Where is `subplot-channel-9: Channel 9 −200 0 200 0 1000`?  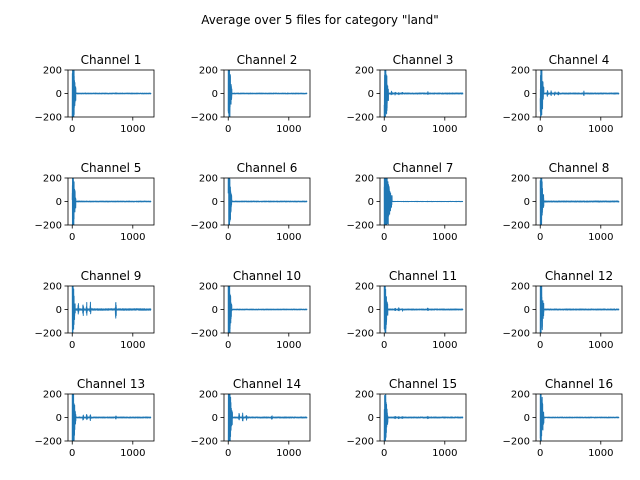 subplot-channel-9: Channel 9 −200 0 200 0 1000 is located at coordinates (95, 310).